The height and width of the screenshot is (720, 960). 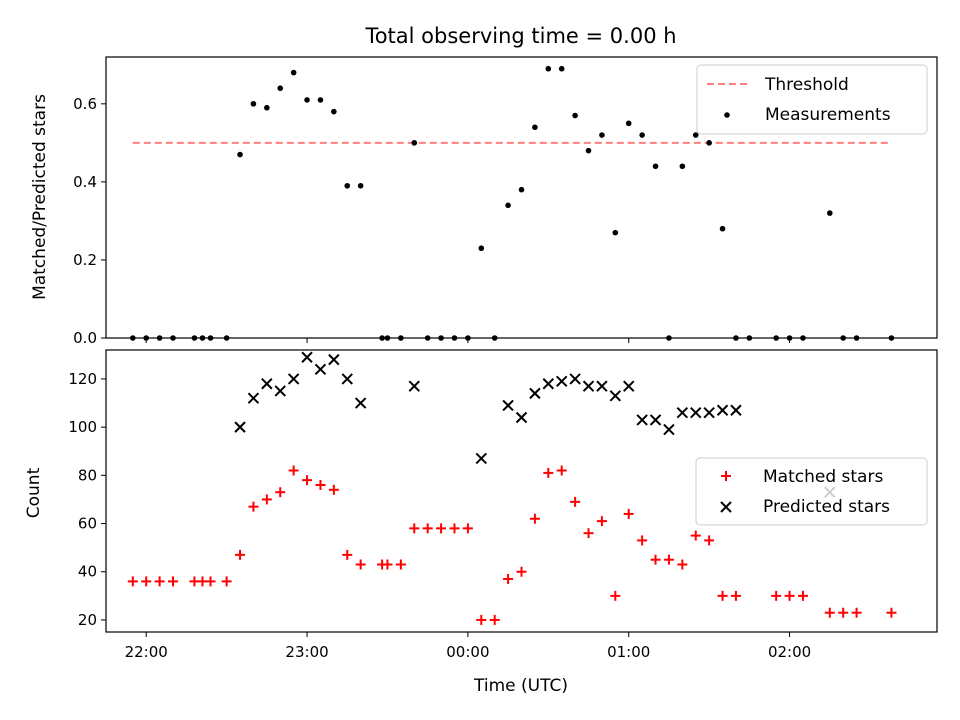 What do you see at coordinates (85, 260) in the screenshot?
I see `top-y-tick-label: 0.2` at bounding box center [85, 260].